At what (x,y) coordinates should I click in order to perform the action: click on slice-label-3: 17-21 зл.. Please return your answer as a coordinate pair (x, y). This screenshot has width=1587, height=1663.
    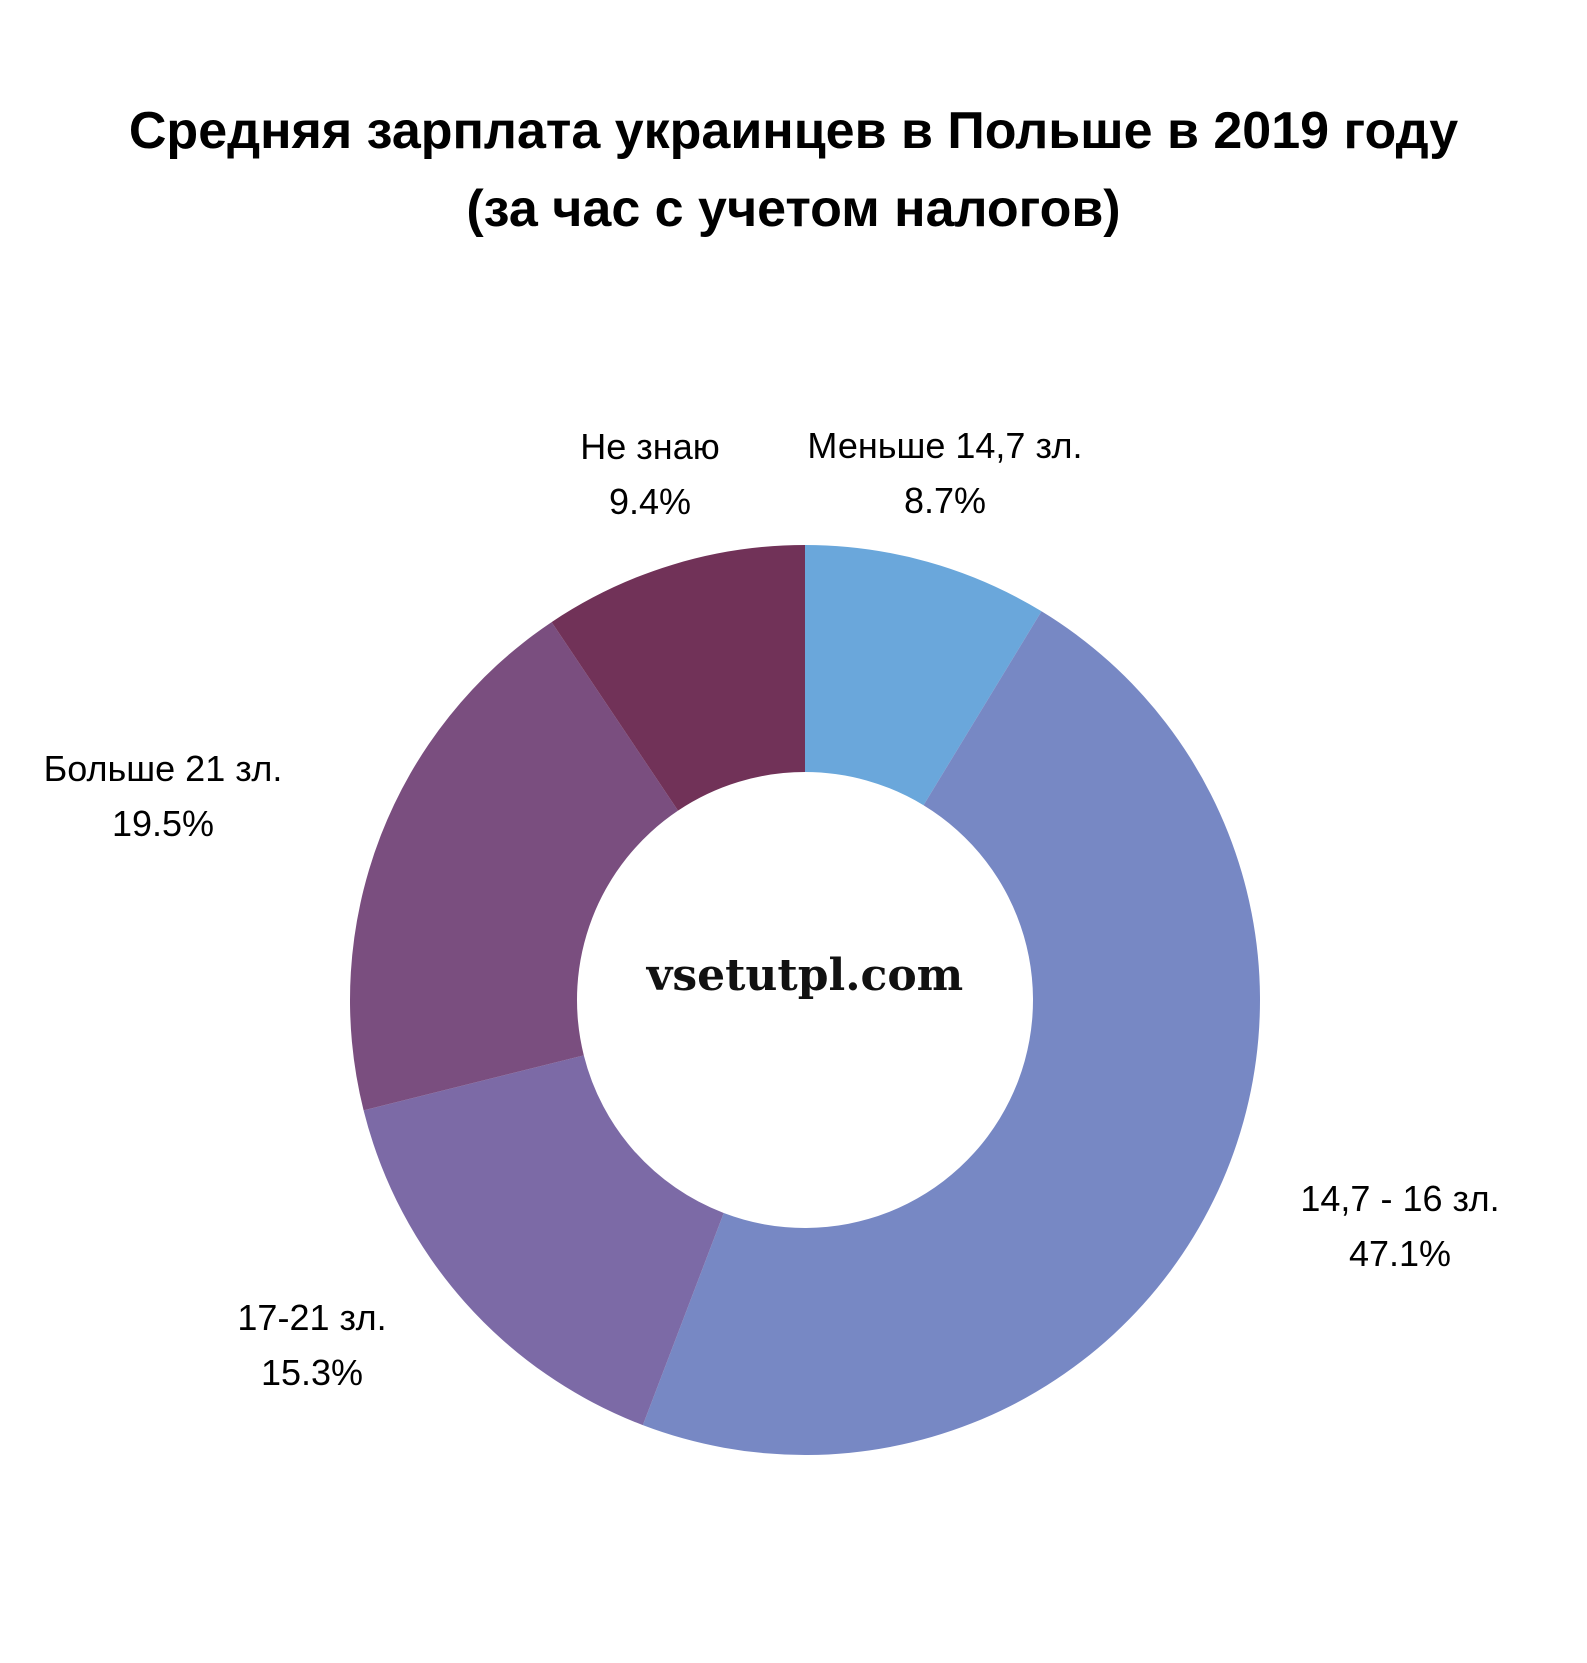
    Looking at the image, I should click on (311, 1317).